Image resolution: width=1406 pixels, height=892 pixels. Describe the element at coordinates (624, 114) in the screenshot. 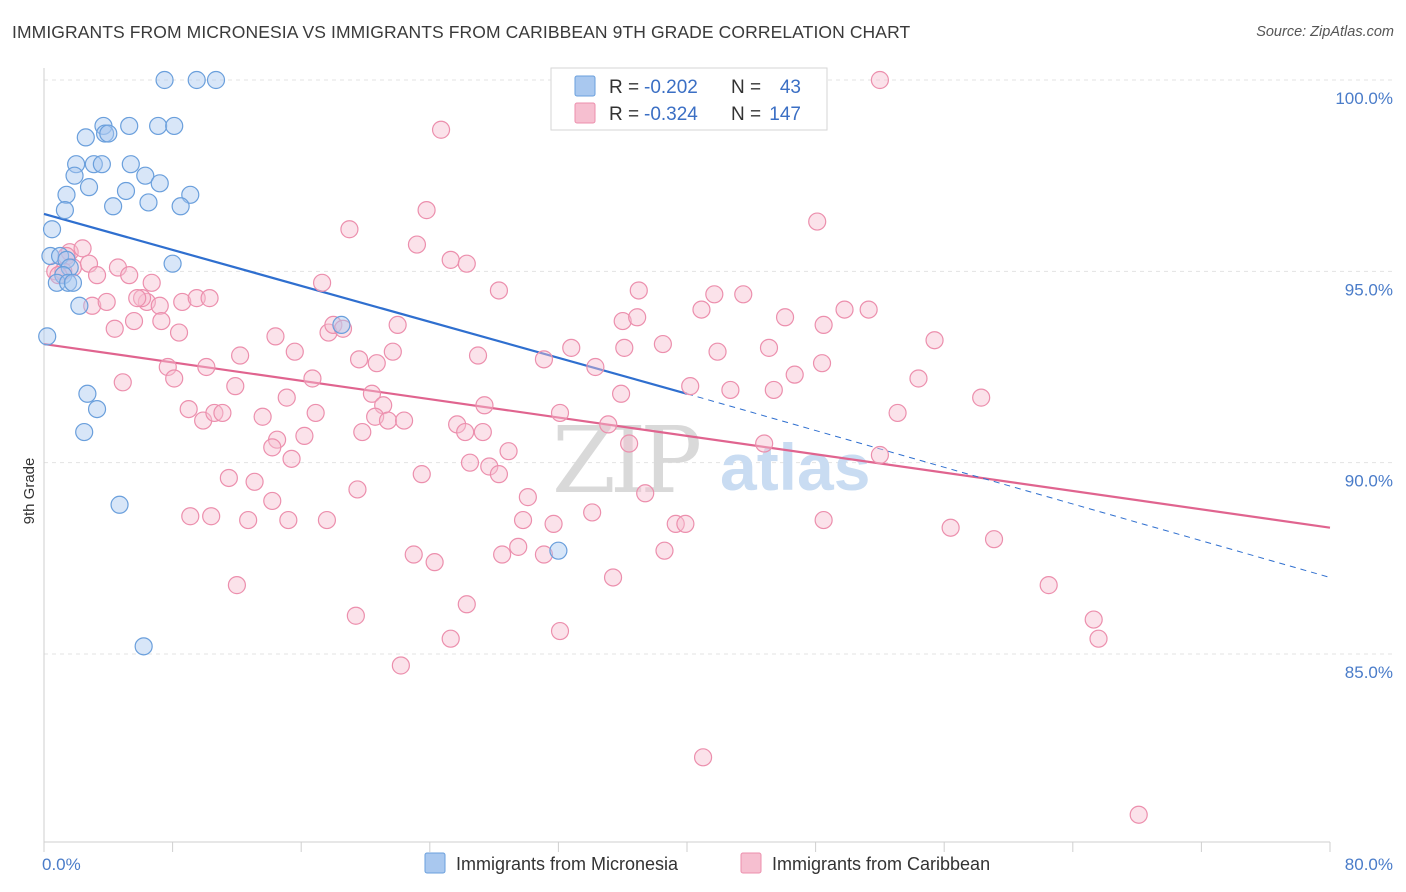

I see `legend-r-label-2: R =` at that location.